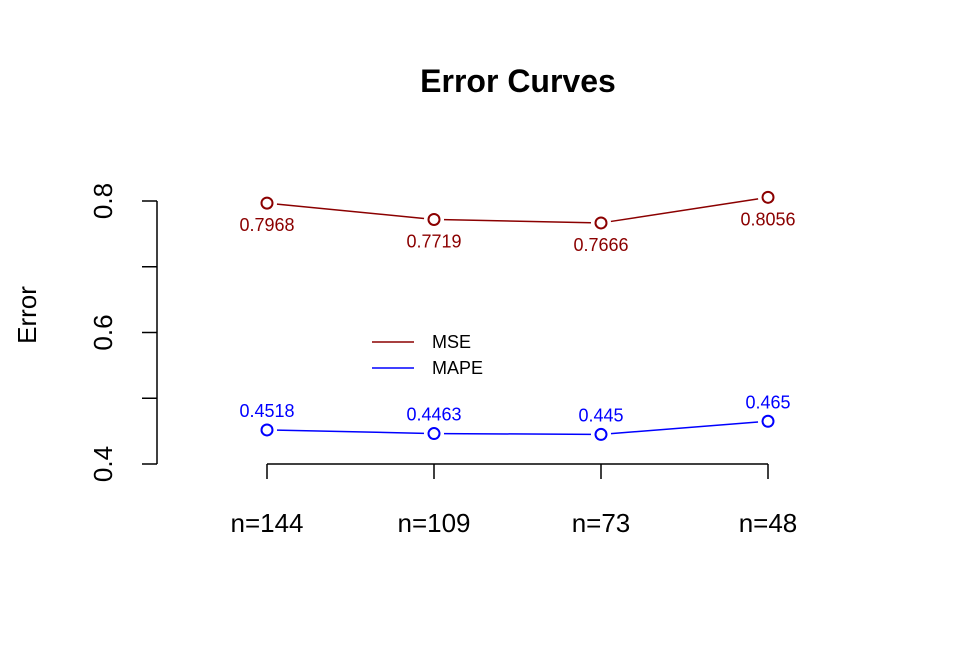 Image resolution: width=960 pixels, height=672 pixels. What do you see at coordinates (266, 411) in the screenshot?
I see `data-label: 0.4518` at bounding box center [266, 411].